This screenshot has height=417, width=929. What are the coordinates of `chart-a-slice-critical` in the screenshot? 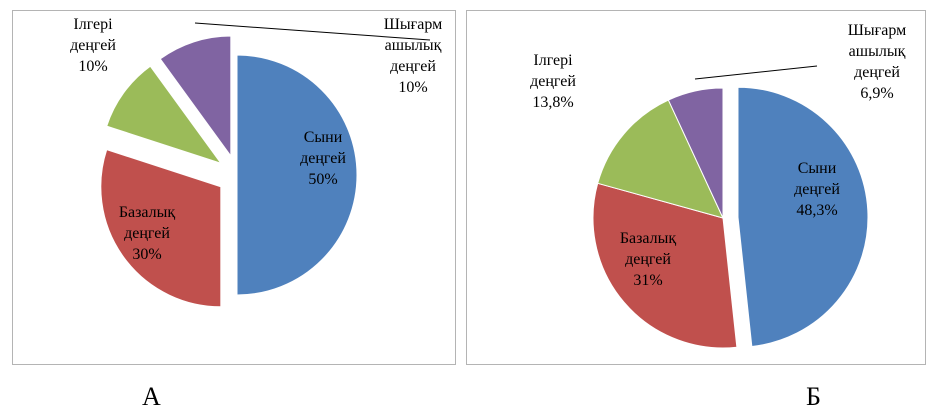 It's located at (297, 175).